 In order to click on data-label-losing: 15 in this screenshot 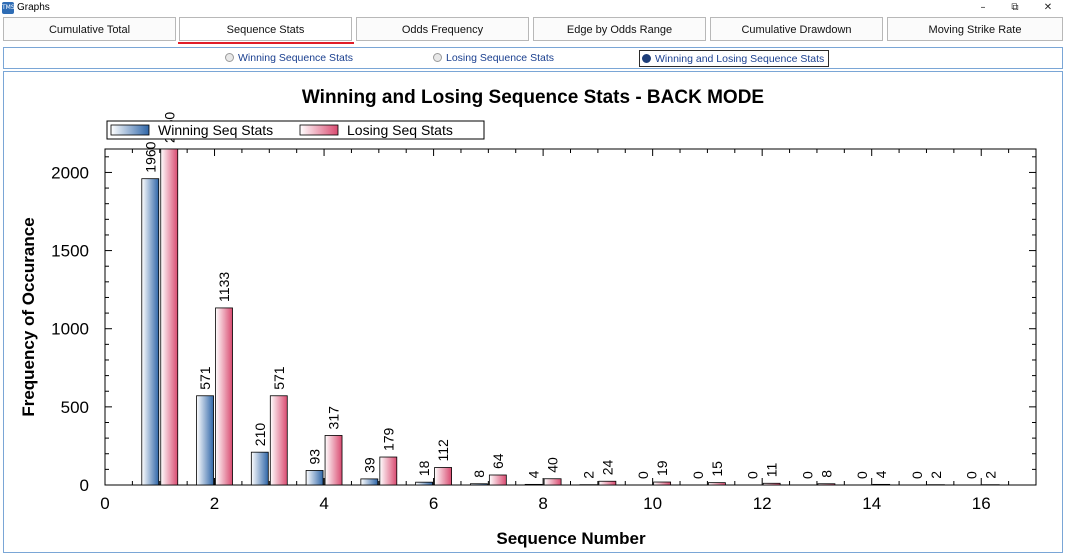, I will do `click(717, 469)`.